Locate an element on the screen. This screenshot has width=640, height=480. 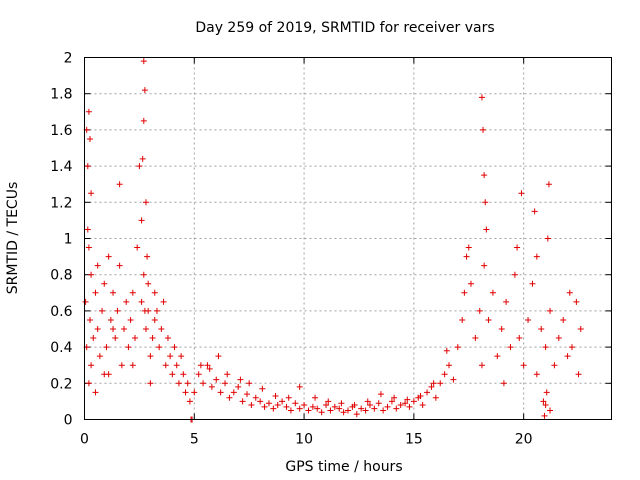
y-tick-label: 1.4 is located at coordinates (61, 167).